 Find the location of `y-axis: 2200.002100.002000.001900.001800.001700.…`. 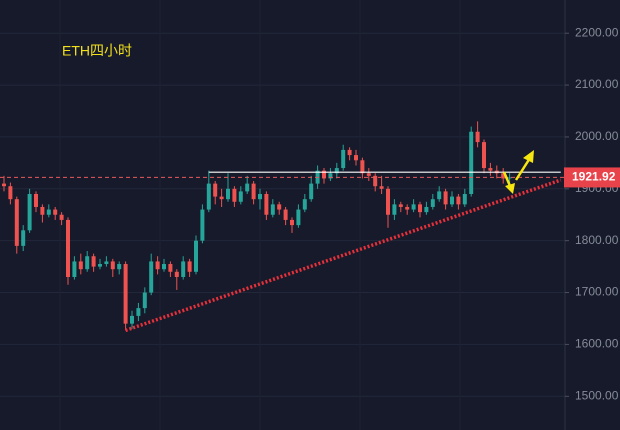

y-axis: 2200.002100.002000.001900.001800.001700.… is located at coordinates (592, 213).